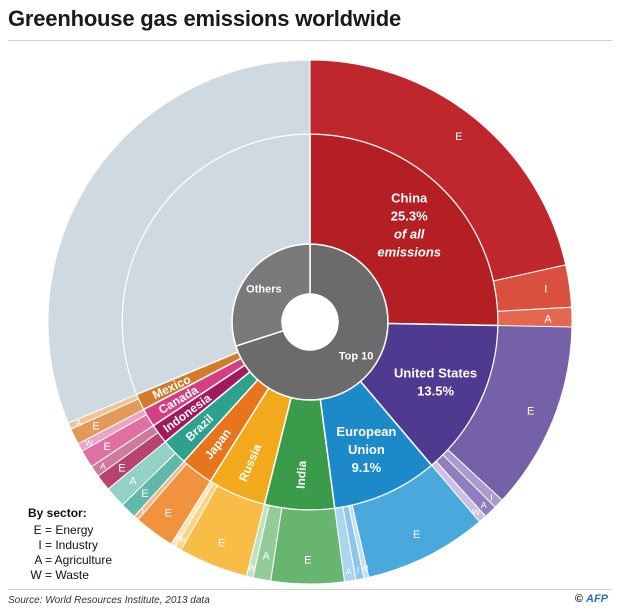  What do you see at coordinates (42, 530) in the screenshot?
I see `legend-key: E =` at bounding box center [42, 530].